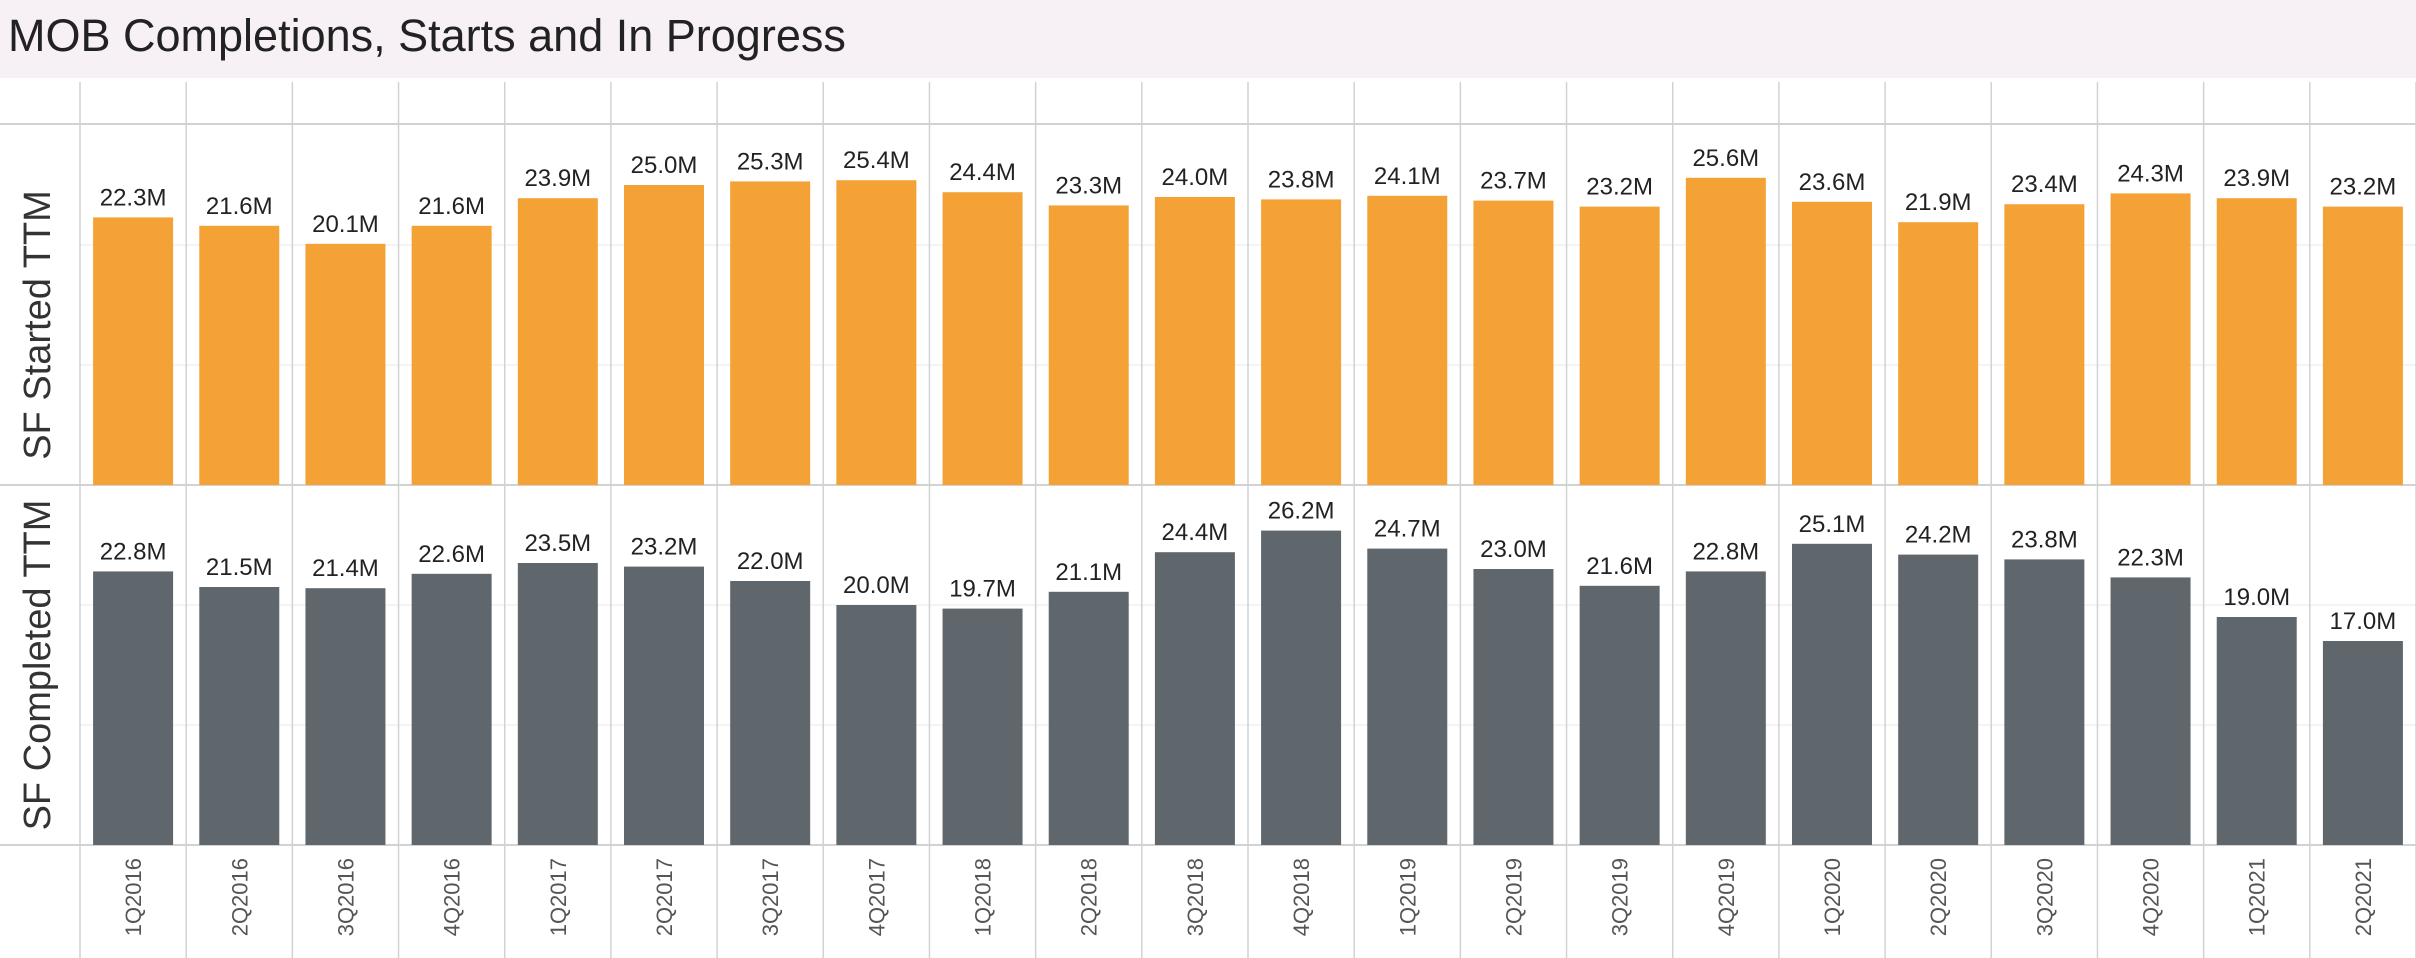 This screenshot has width=2416, height=958. Describe the element at coordinates (664, 547) in the screenshot. I see `completed-data-label: 23.2M` at that location.